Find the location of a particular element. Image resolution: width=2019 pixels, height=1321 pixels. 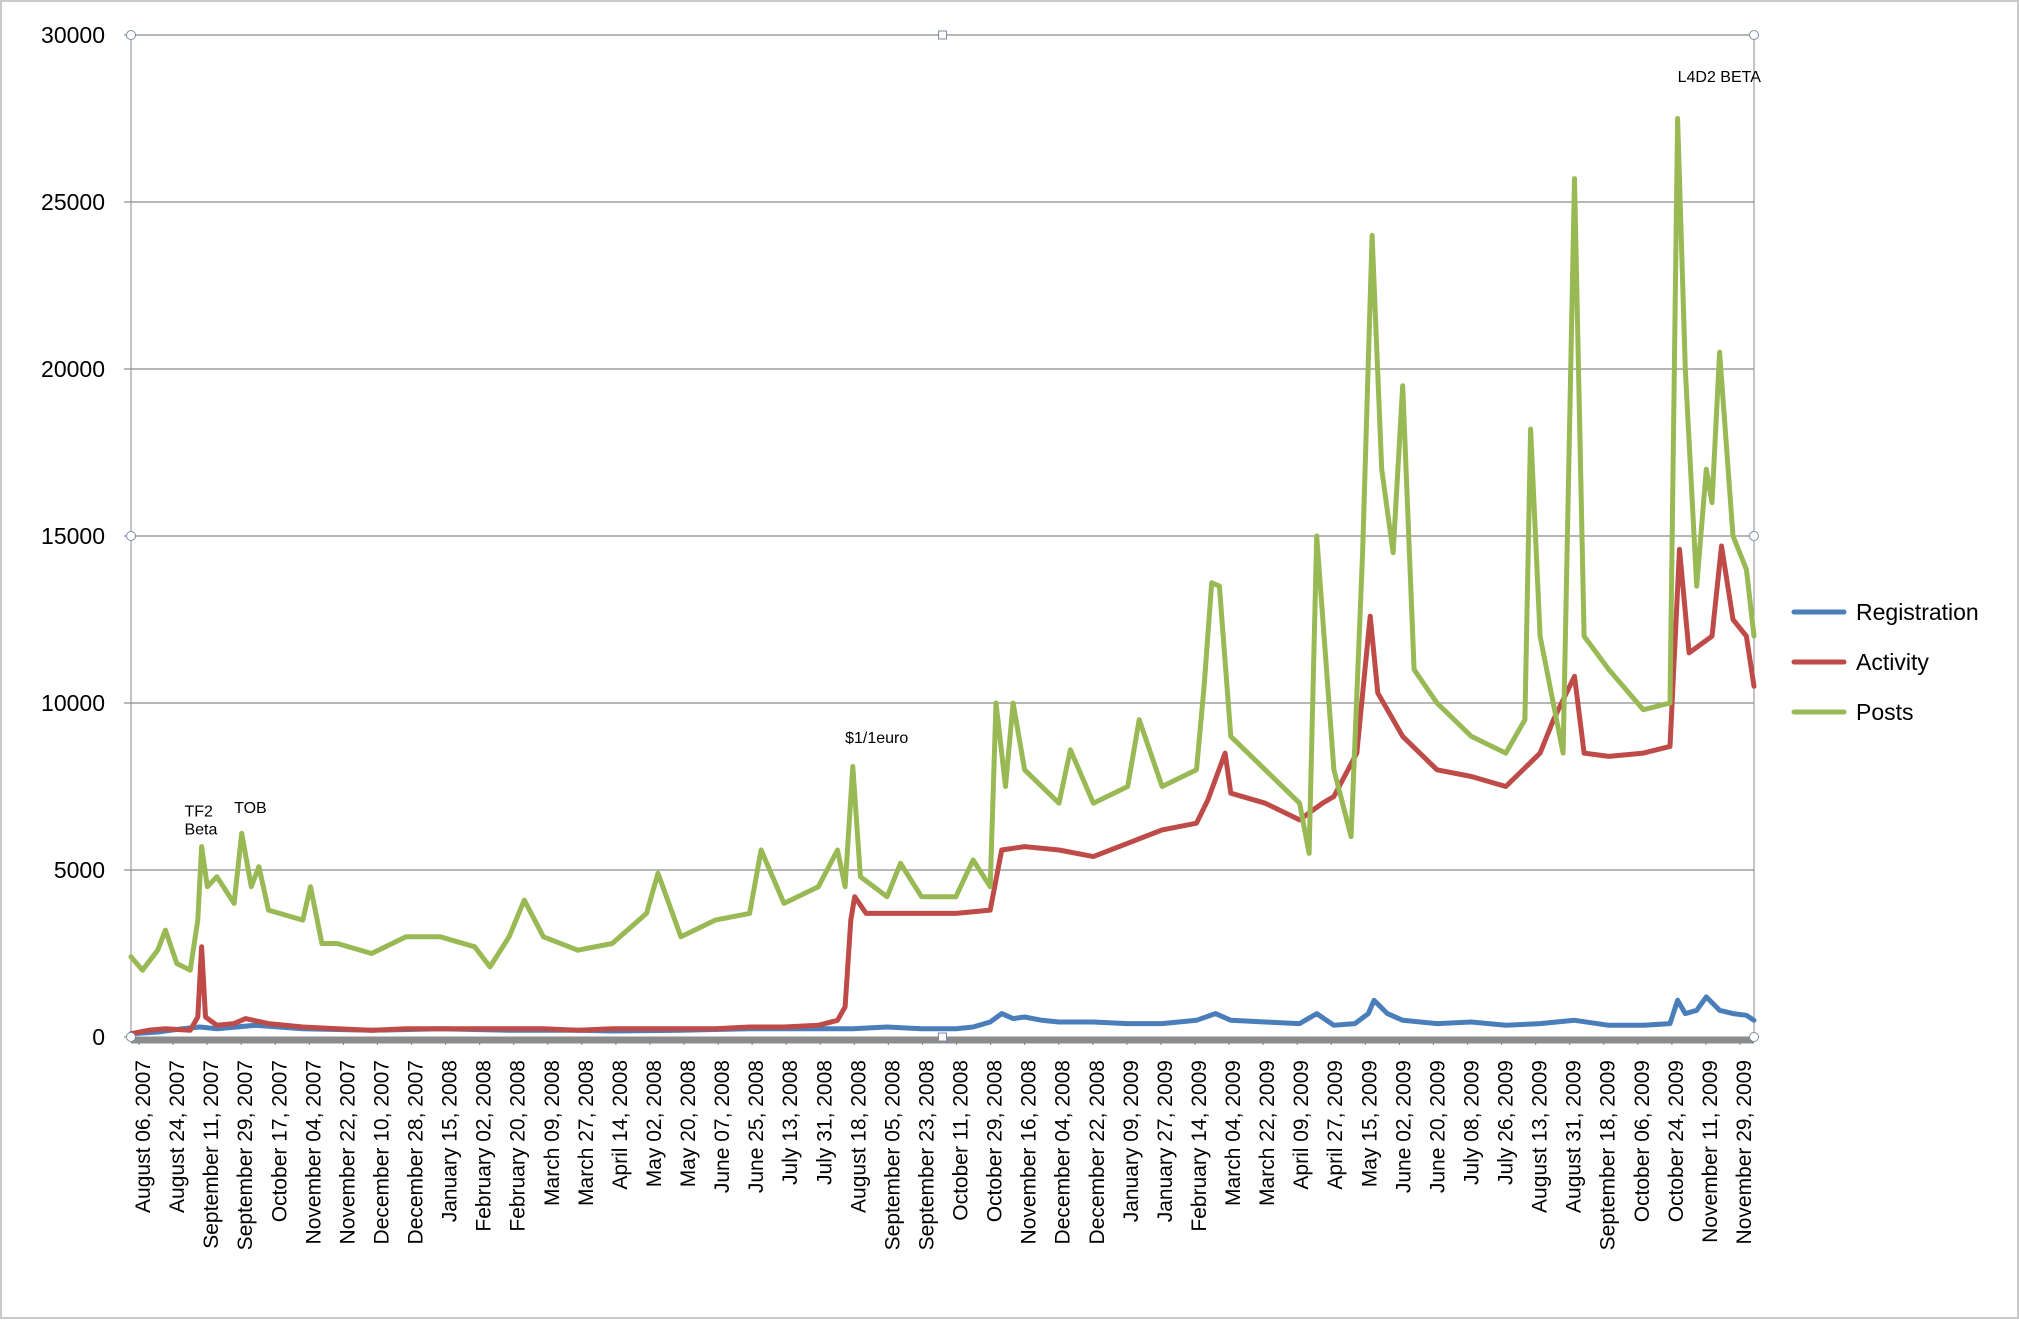

y-axis: 0 5000 10000 15000 20000 25000 30000 is located at coordinates (86, 536).